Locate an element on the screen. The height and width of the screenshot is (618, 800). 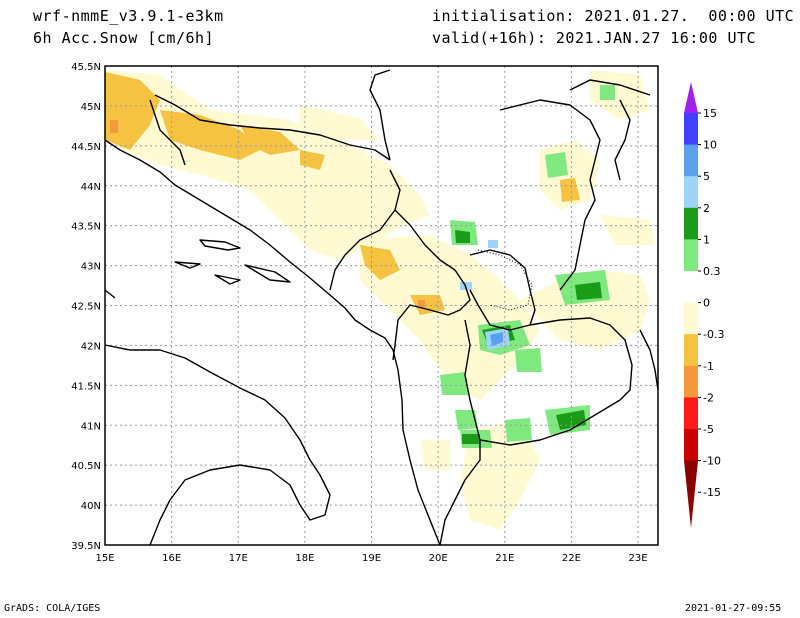
lon-tick-label: 19E is located at coordinates (371, 558).